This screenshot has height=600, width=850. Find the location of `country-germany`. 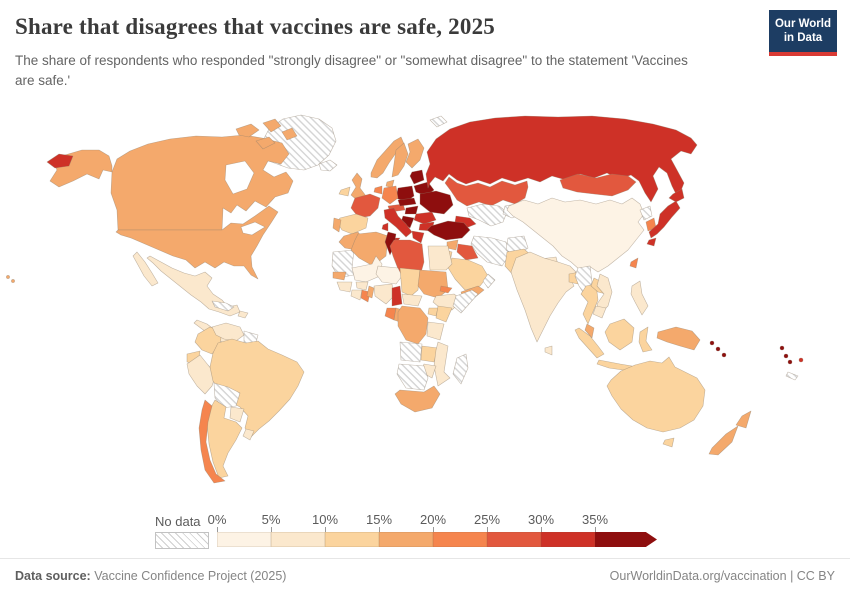

country-germany is located at coordinates (390, 195).